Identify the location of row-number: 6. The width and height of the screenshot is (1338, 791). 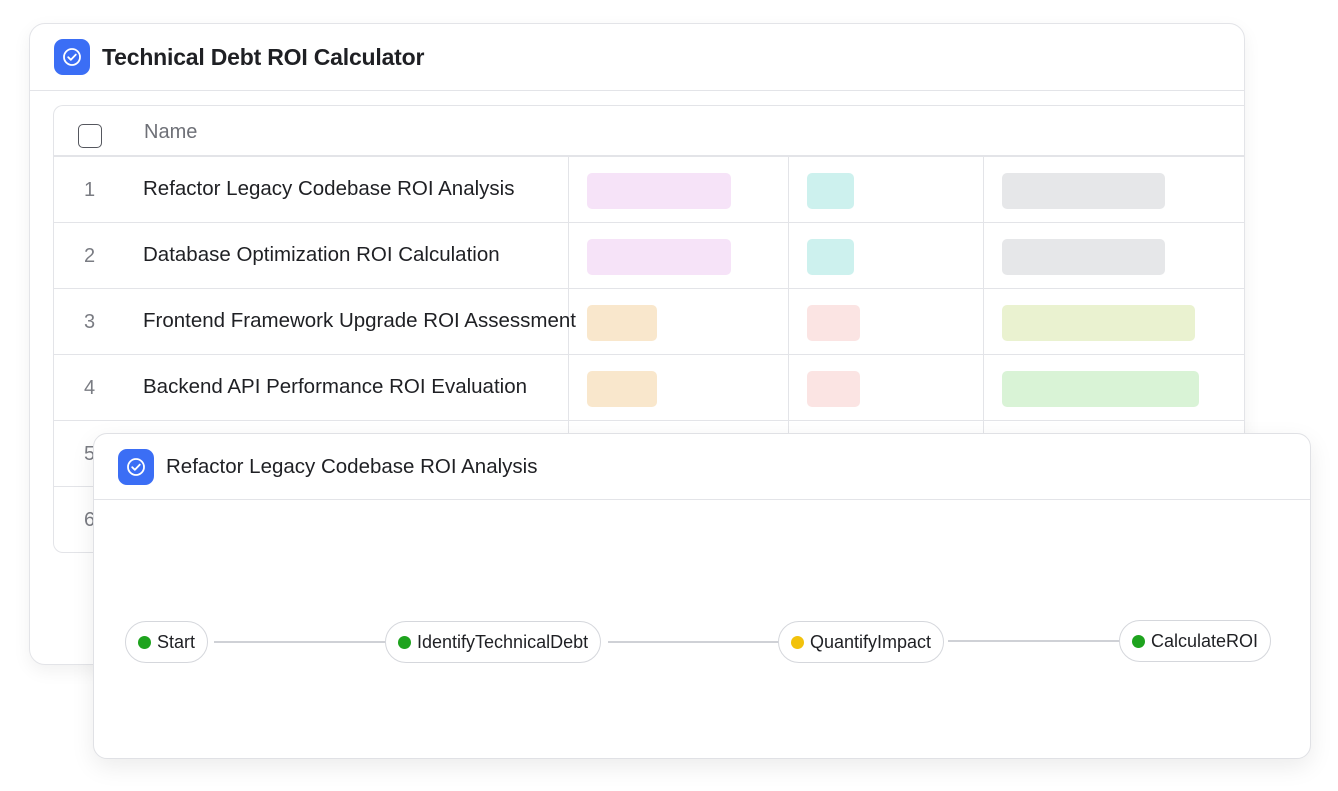
(90, 520).